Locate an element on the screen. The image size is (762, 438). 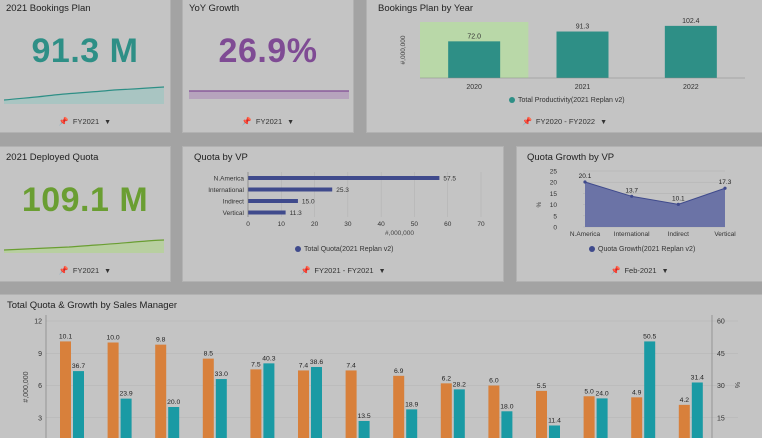
y2-tick-label: 15 is located at coordinates (721, 418).